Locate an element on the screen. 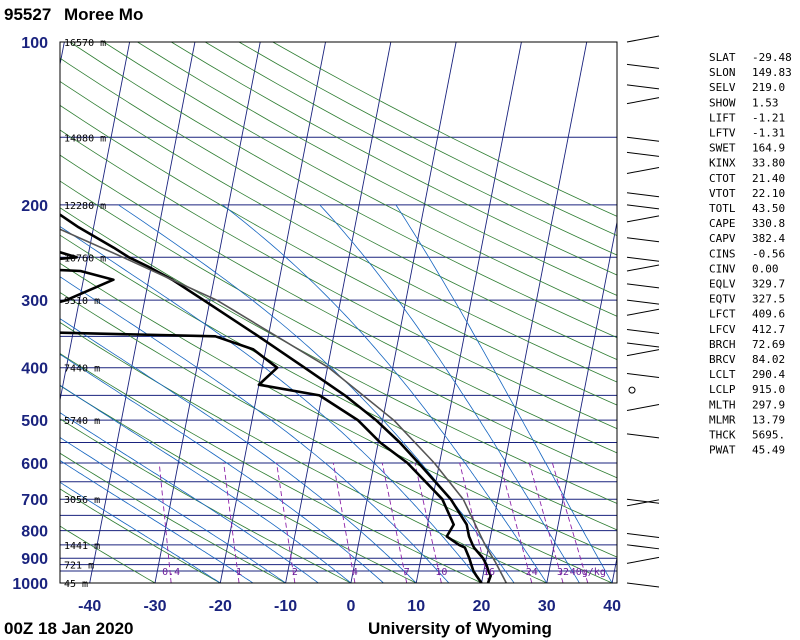 This screenshot has width=800, height=640. index-value: 45.49 is located at coordinates (768, 450).